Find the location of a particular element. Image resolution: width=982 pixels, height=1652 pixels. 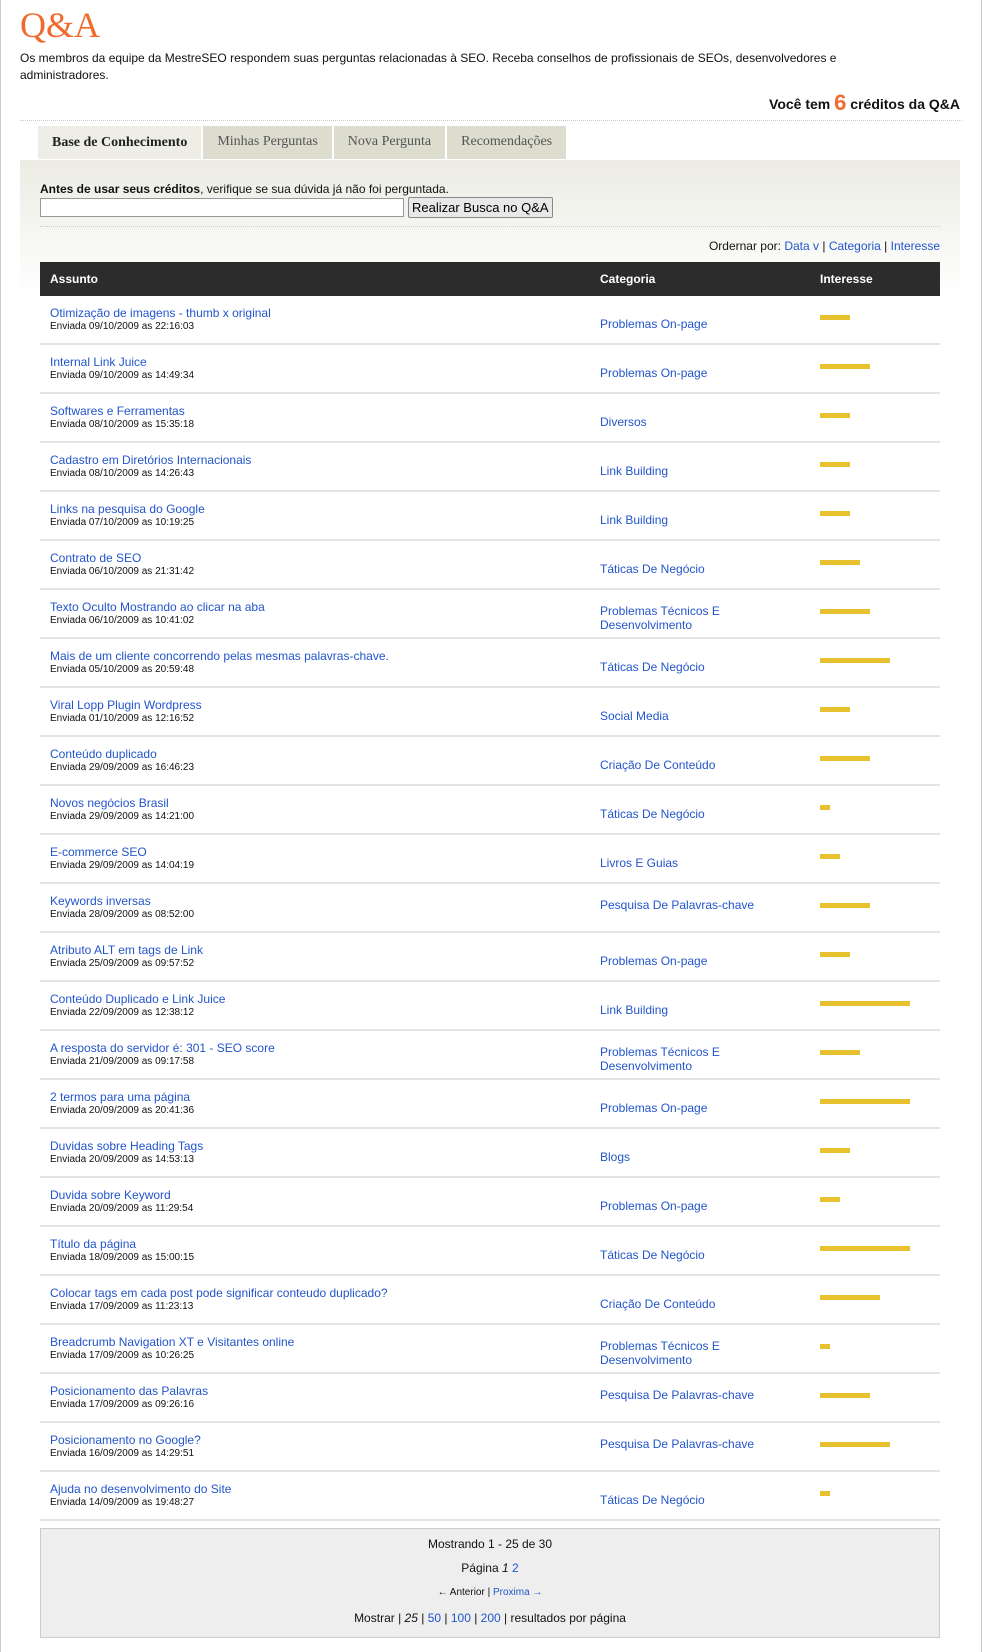

divider is located at coordinates (490, 226).